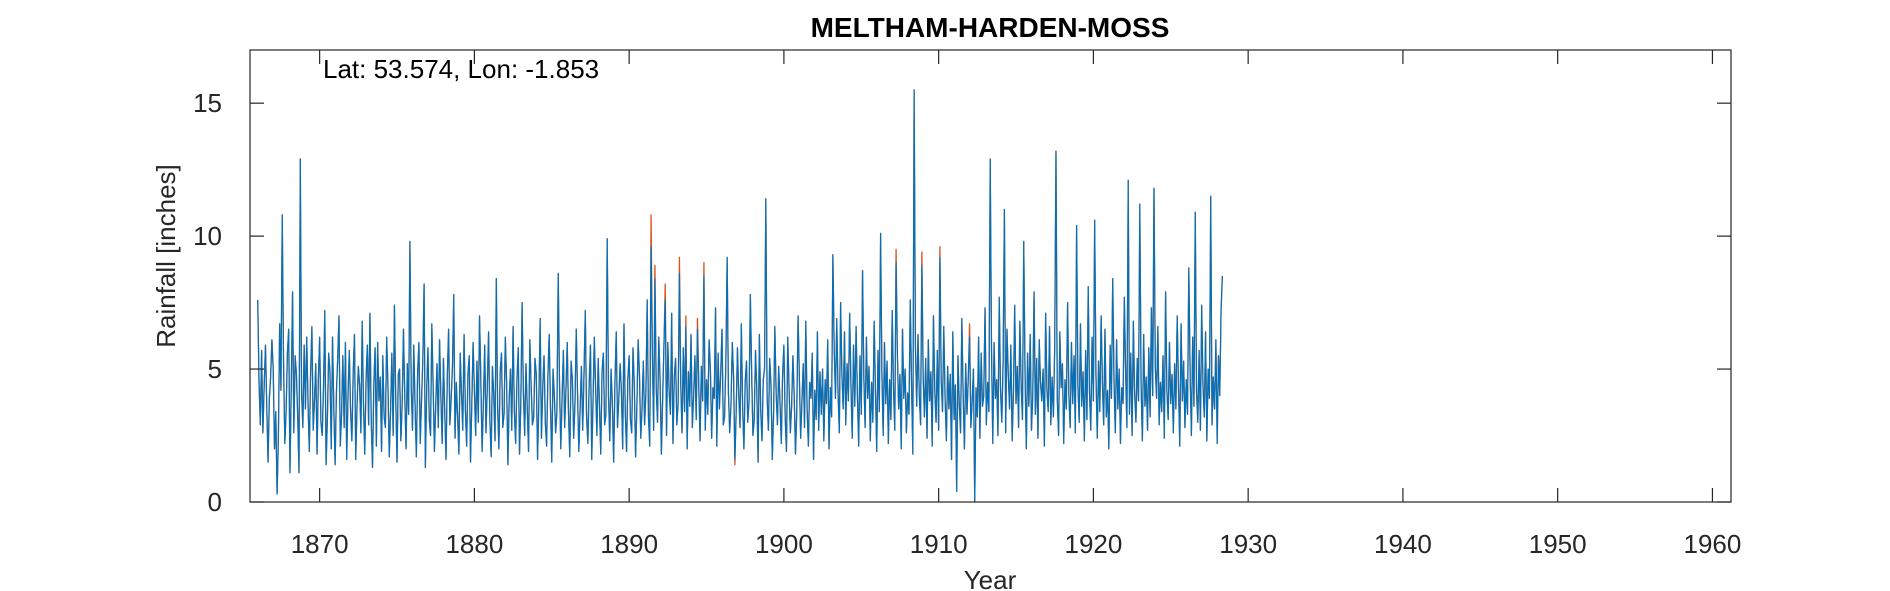  Describe the element at coordinates (207, 103) in the screenshot. I see `y-tick-label-15: 15` at that location.